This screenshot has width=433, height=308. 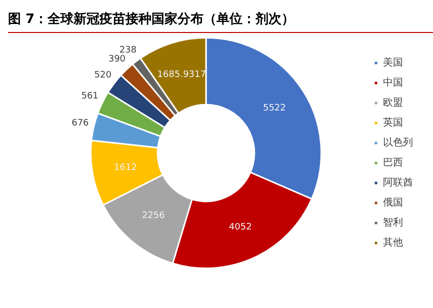 What do you see at coordinates (89, 97) in the screenshot?
I see `data-label: 561` at bounding box center [89, 97].